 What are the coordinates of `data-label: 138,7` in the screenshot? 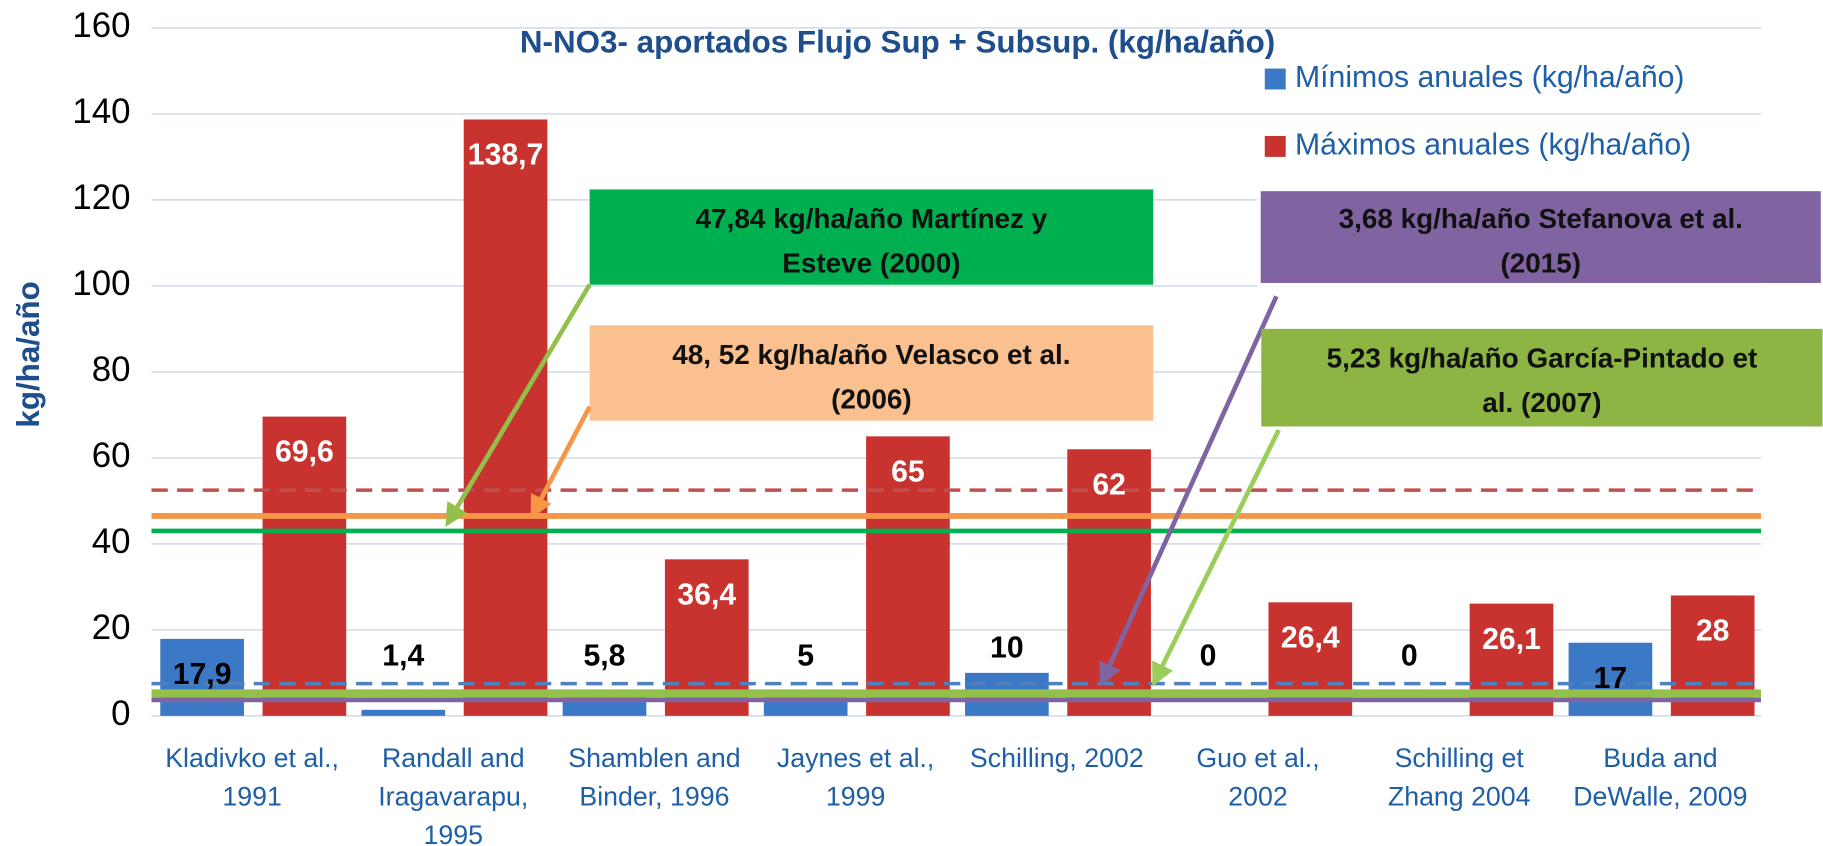 It's located at (506, 155).